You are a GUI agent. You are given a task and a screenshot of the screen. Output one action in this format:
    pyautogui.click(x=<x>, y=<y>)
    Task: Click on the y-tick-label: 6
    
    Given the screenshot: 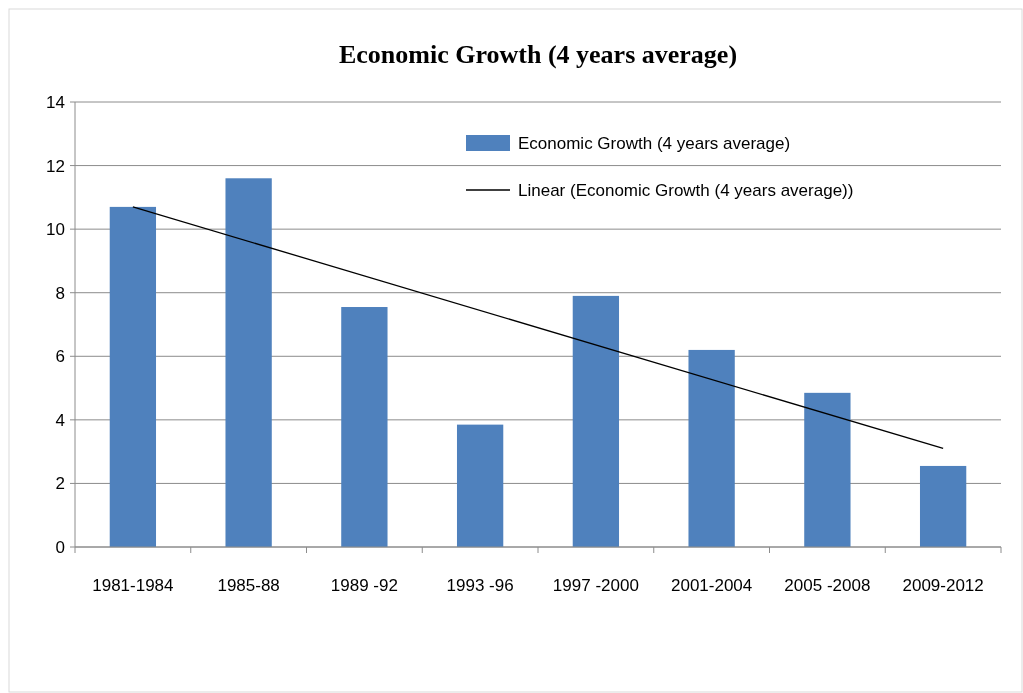 What is the action you would take?
    pyautogui.click(x=60, y=357)
    